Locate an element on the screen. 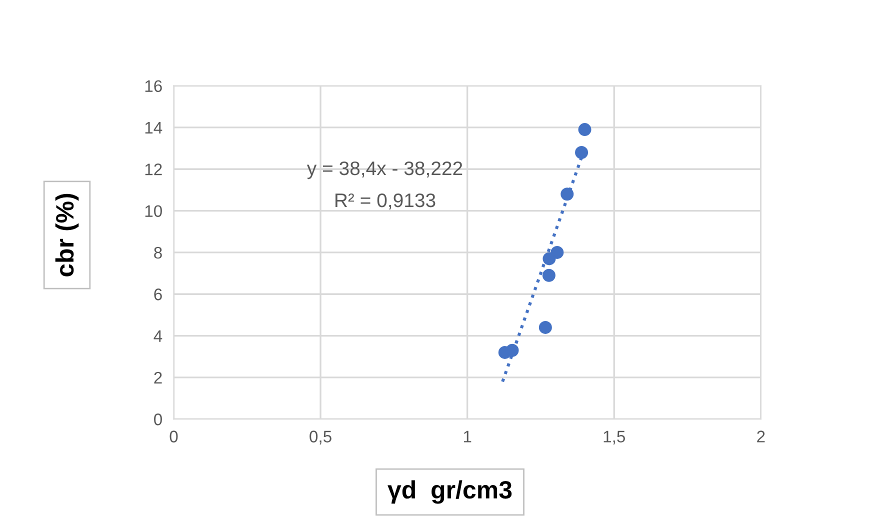  y-tick-label: 6 is located at coordinates (158, 294).